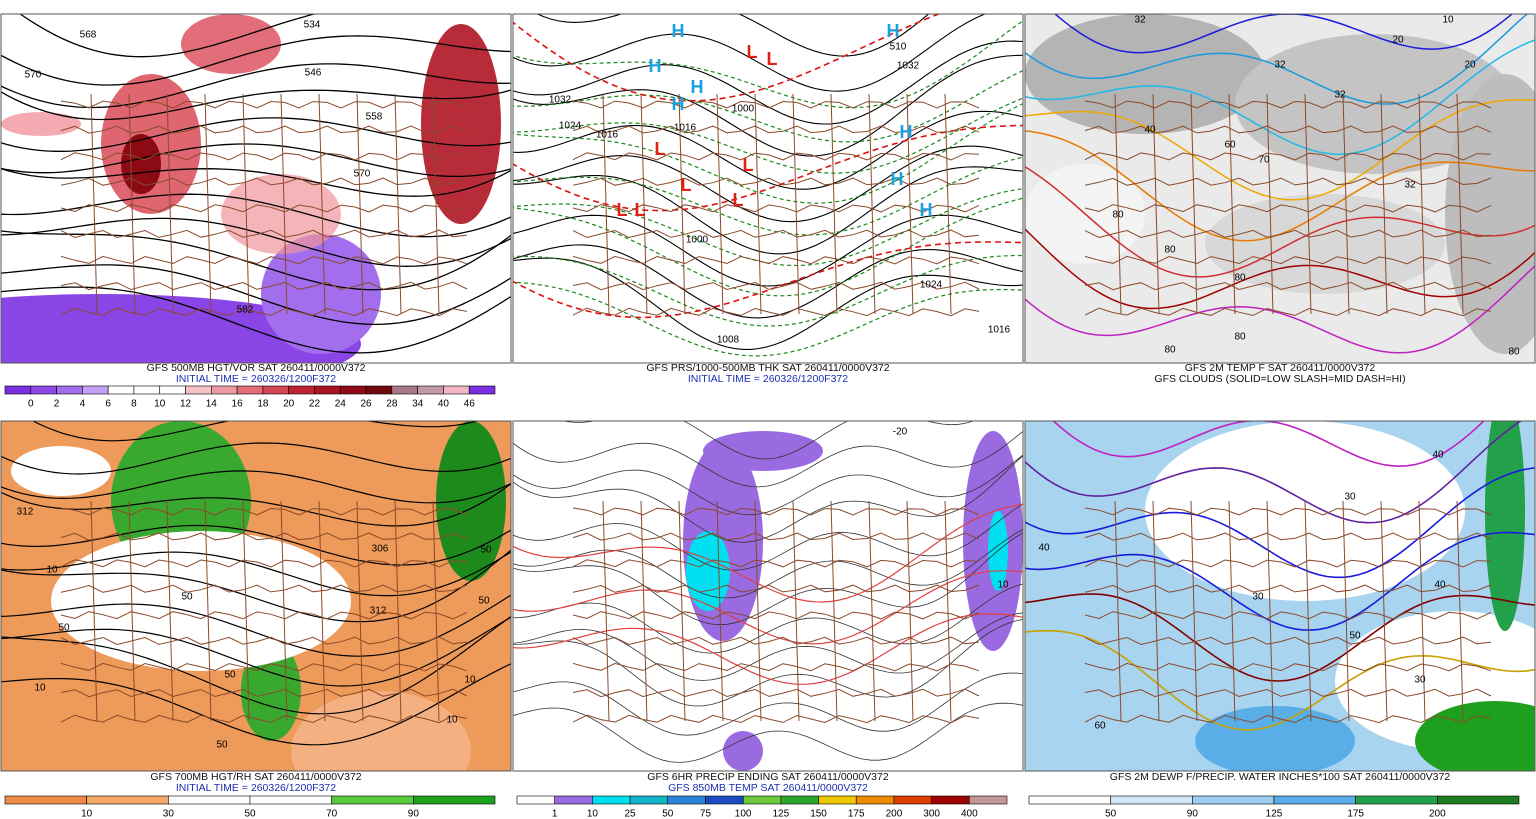 The image size is (1536, 819). Describe the element at coordinates (186, 404) in the screenshot. I see `colorbar-label: 12` at that location.